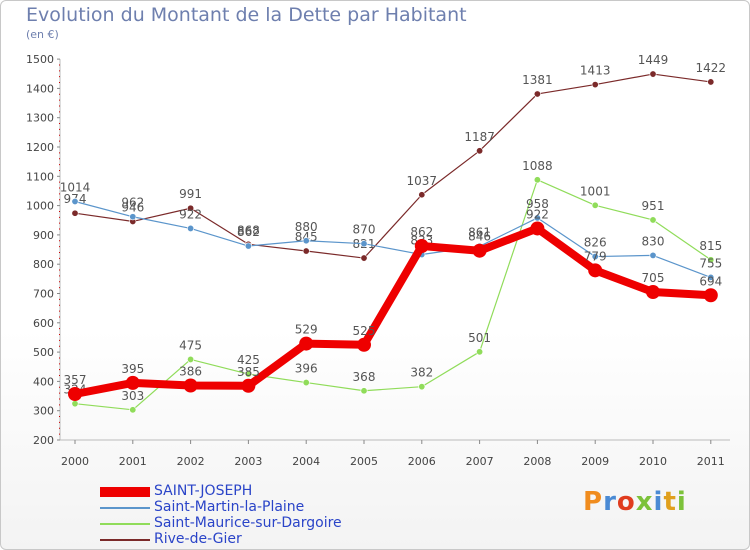  Describe the element at coordinates (248, 461) in the screenshot. I see `x-tick-label: 2003` at that location.